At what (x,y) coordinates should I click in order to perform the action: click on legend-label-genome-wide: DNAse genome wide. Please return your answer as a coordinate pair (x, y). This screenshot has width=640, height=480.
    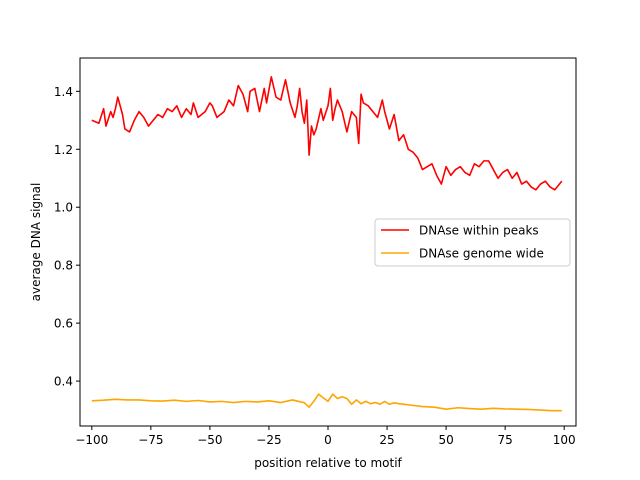
    Looking at the image, I should click on (481, 254).